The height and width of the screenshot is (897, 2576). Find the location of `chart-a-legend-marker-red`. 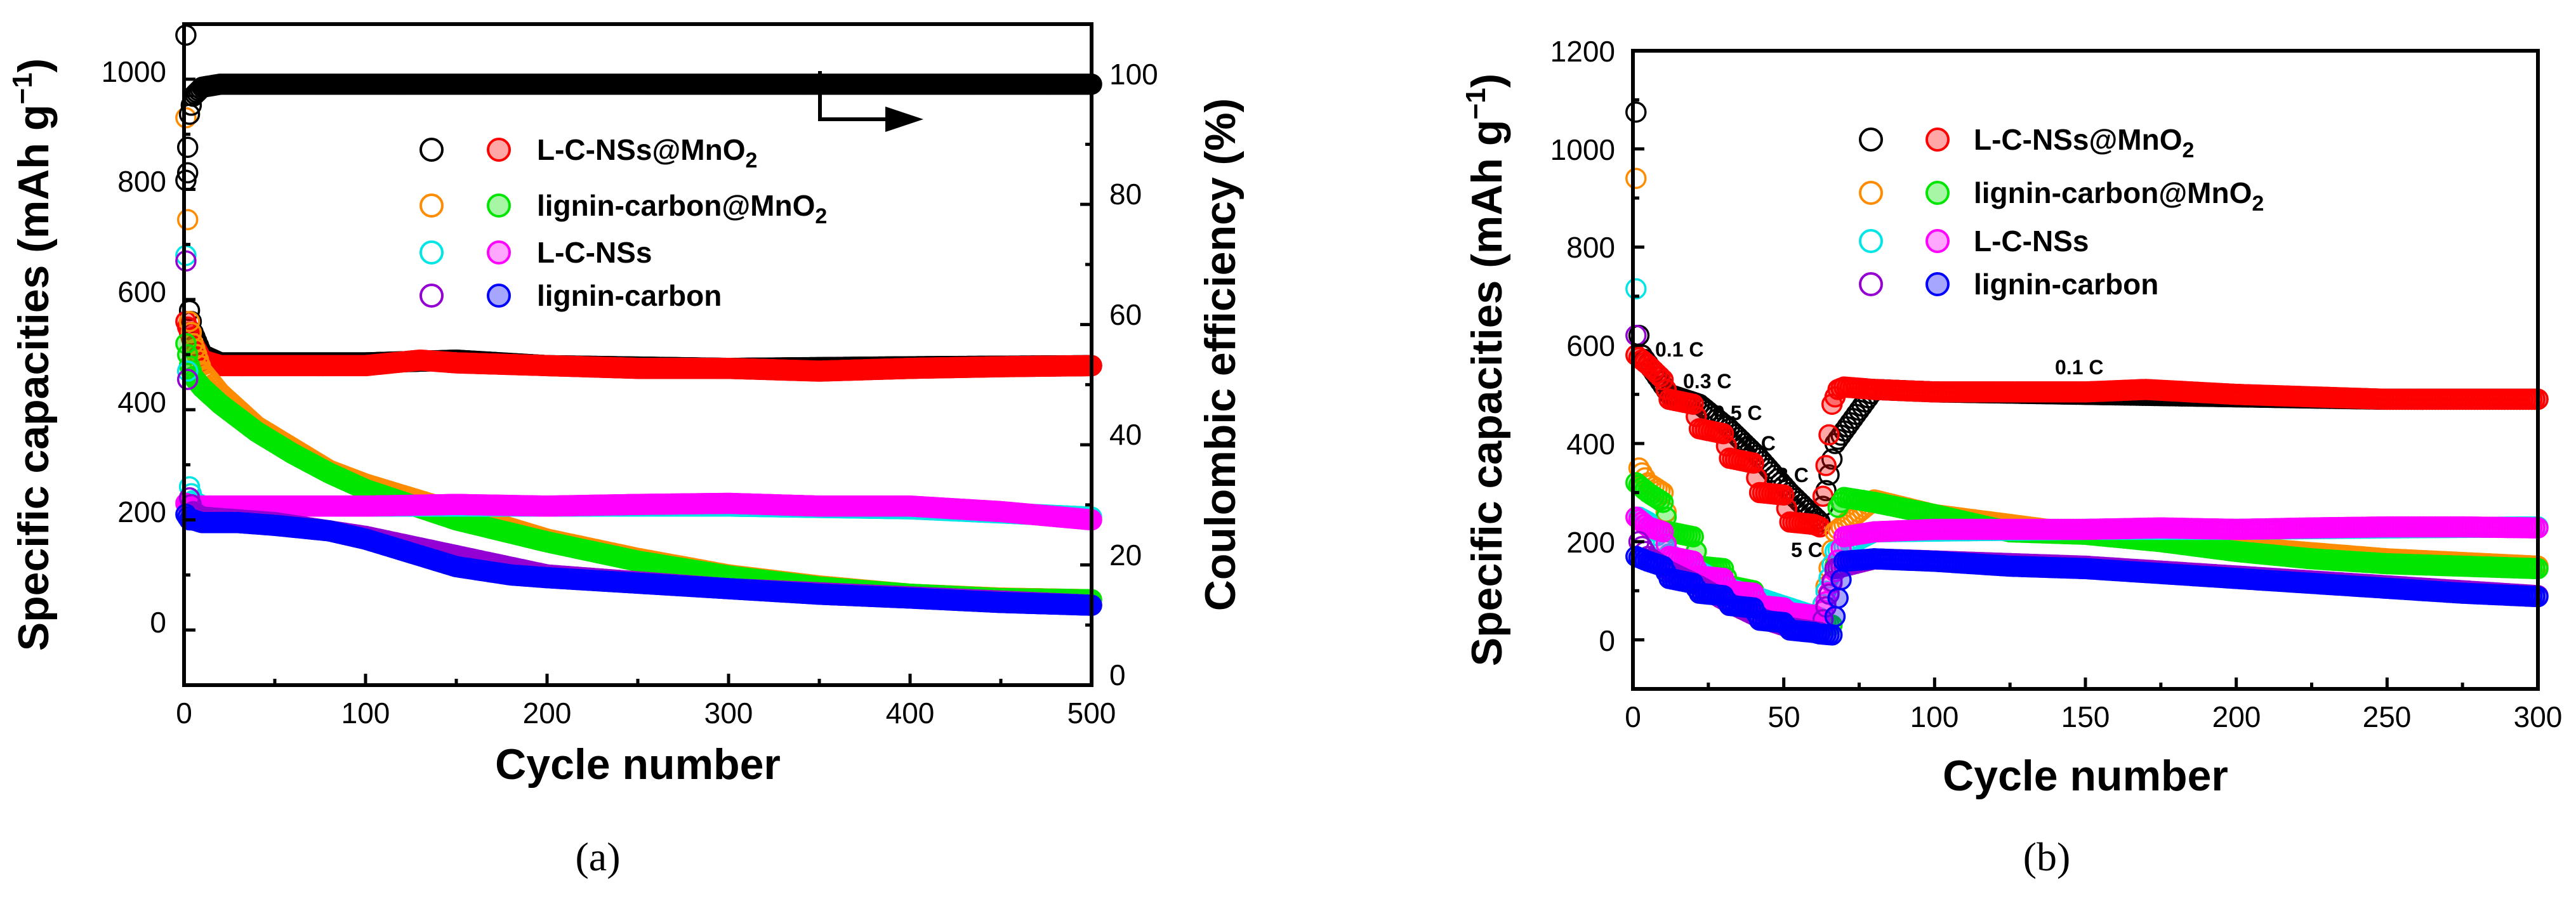

chart-a-legend-marker-red is located at coordinates (499, 150).